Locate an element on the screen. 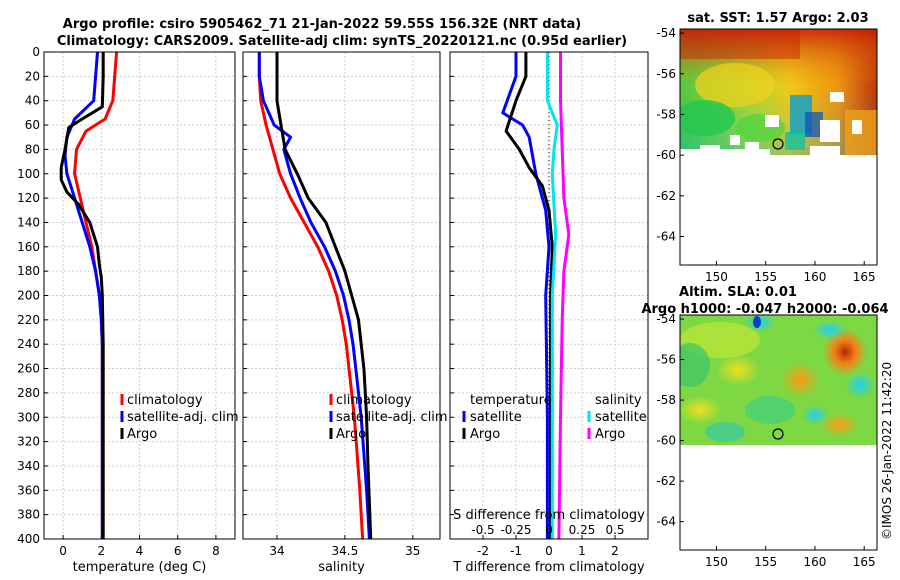 The height and width of the screenshot is (580, 900). x-tick-label: 35 is located at coordinates (412, 551).